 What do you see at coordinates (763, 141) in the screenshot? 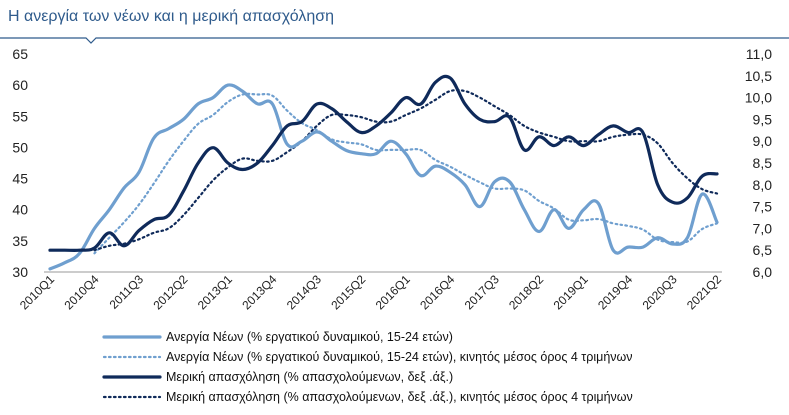
I see `right-axis-tick: 9,0` at bounding box center [763, 141].